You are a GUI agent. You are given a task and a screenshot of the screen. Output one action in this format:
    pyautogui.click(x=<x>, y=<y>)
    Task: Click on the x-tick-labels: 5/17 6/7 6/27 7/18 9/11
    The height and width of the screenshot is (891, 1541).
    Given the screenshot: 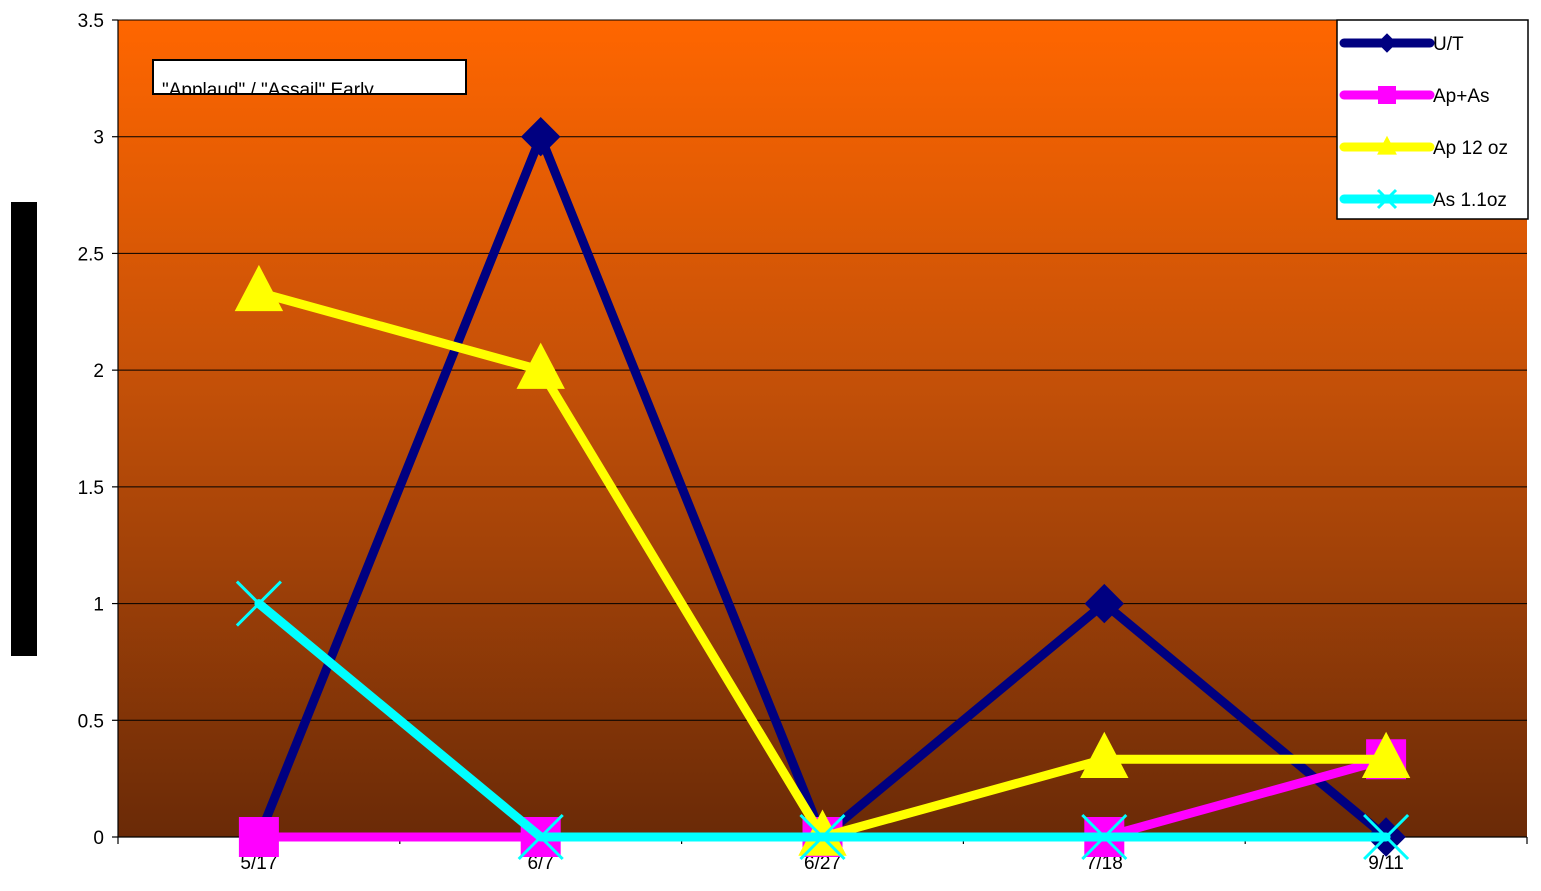 What is the action you would take?
    pyautogui.click(x=822, y=855)
    